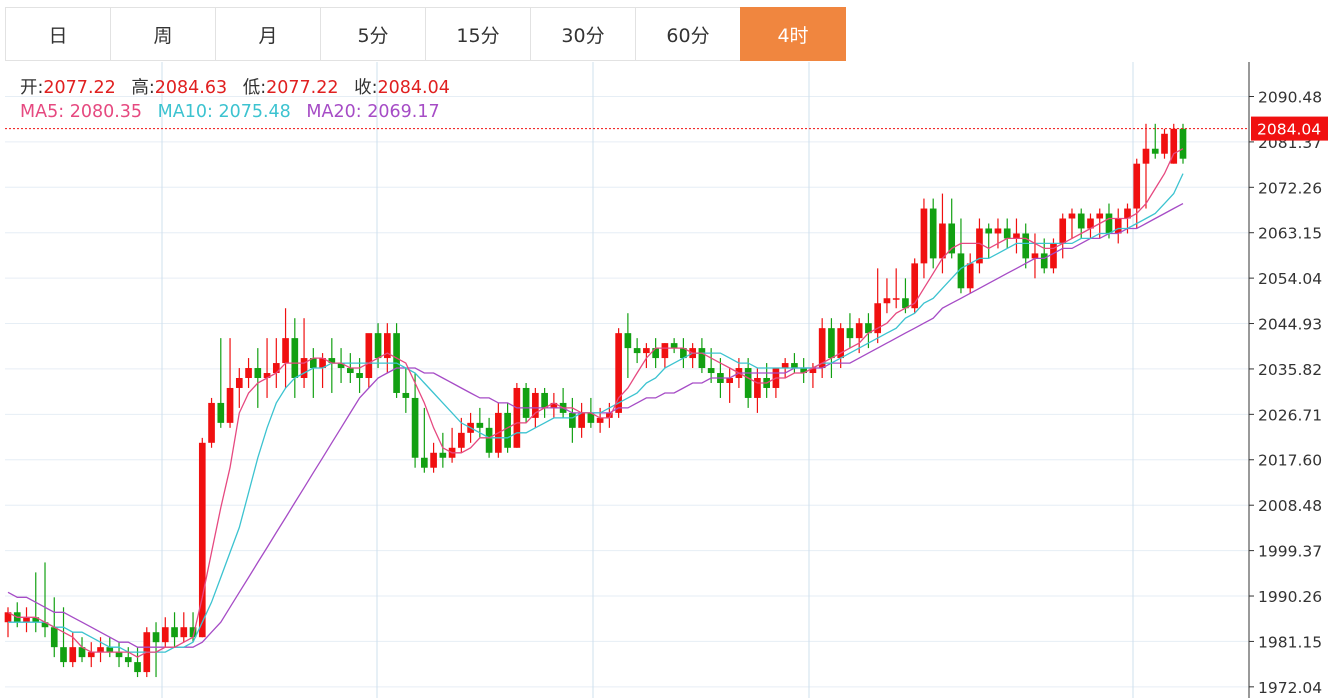  I want to click on tab-week: 周, so click(163, 34).